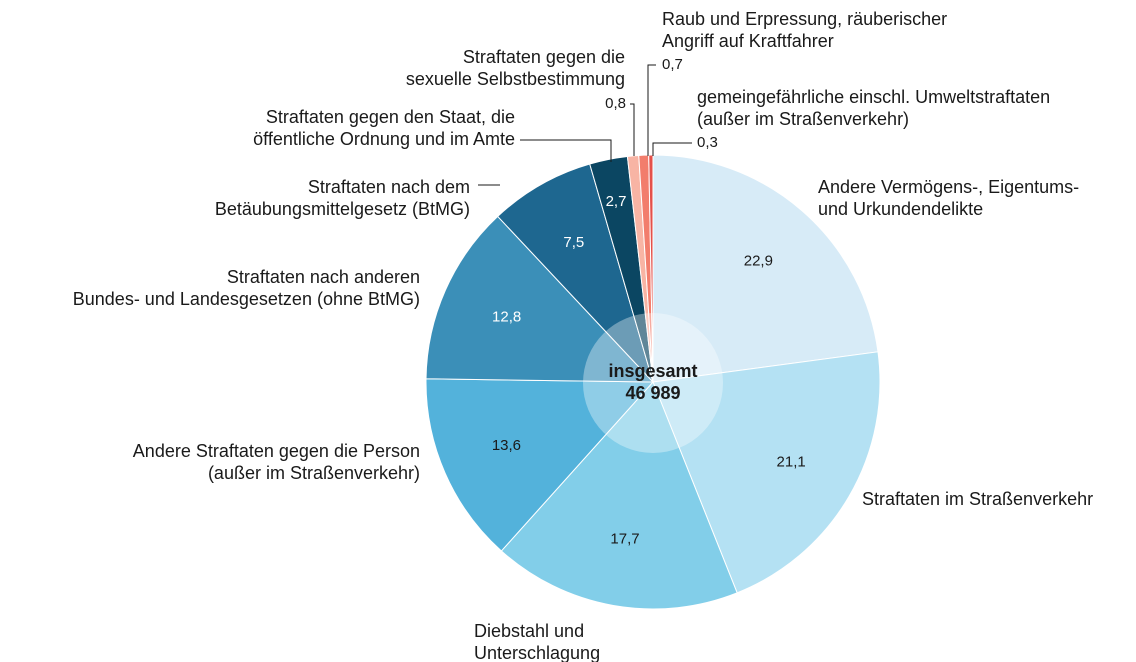 The image size is (1136, 662). Describe the element at coordinates (342, 209) in the screenshot. I see `category-label: Betäubungsmittelgesetz (BtMG)` at that location.